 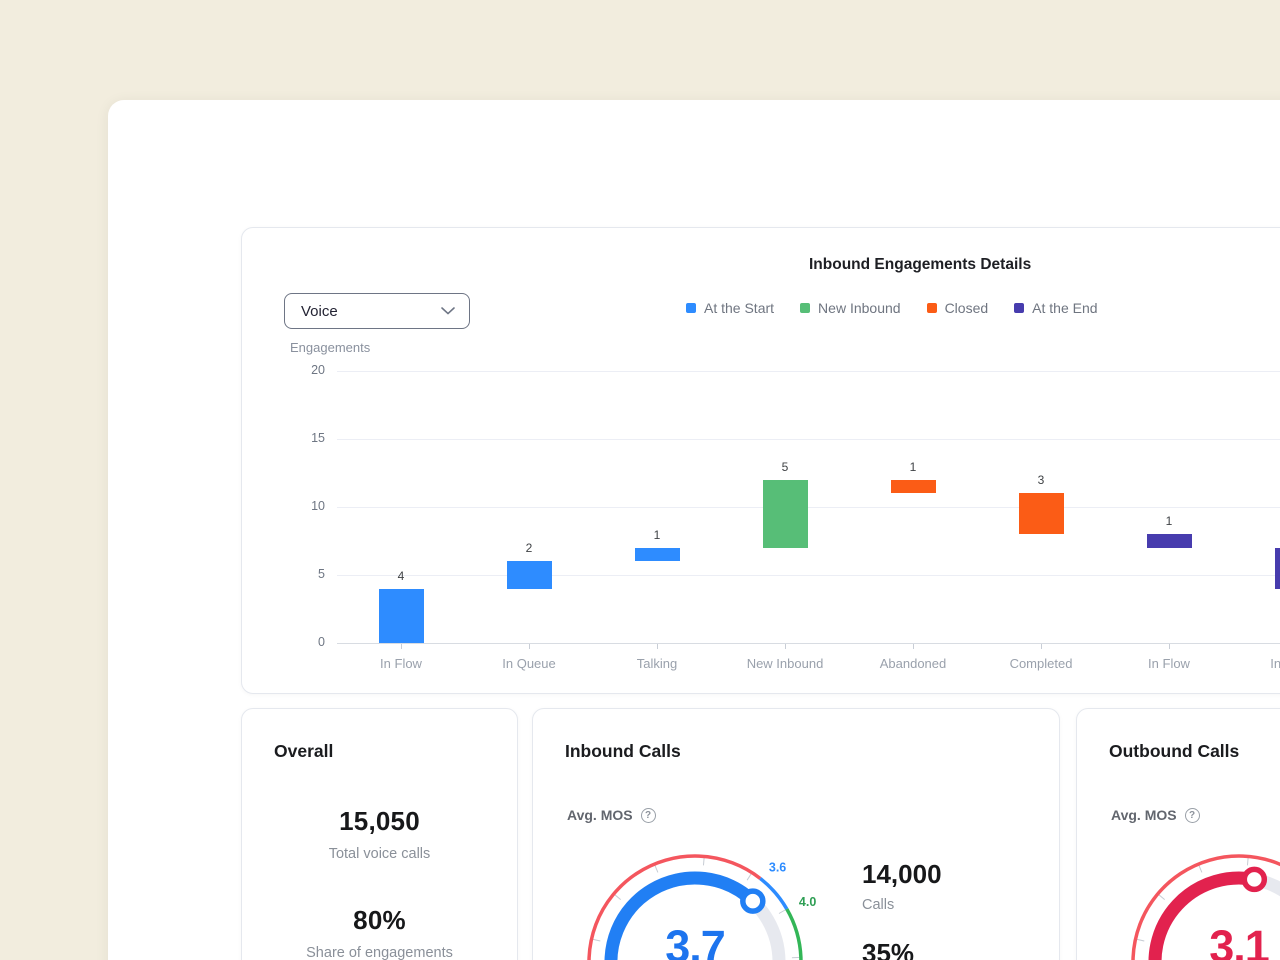 I want to click on total-voice-calls-stat: 15,050 Total voice calls, so click(x=379, y=834).